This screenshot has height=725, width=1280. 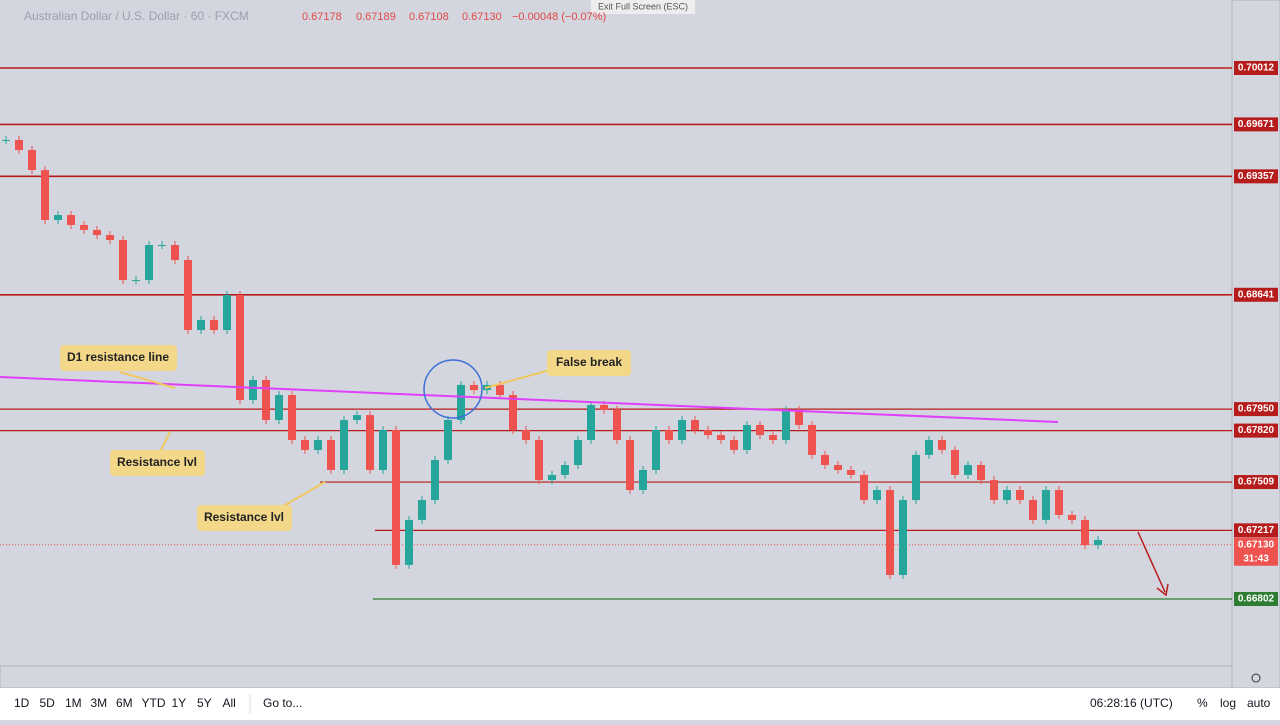 What do you see at coordinates (482, 17) in the screenshot?
I see `ohlc-close: 0.67130` at bounding box center [482, 17].